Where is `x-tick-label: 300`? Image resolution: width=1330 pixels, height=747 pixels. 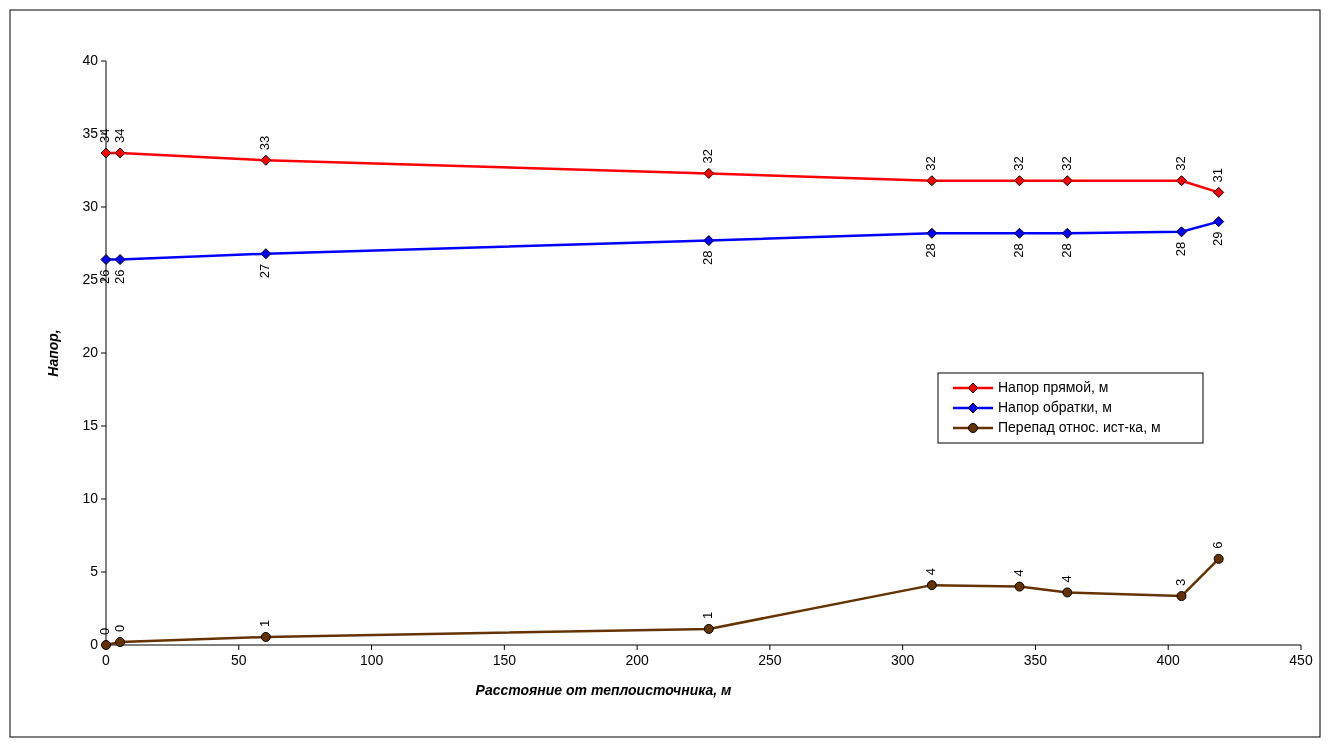
x-tick-label: 300 is located at coordinates (902, 660).